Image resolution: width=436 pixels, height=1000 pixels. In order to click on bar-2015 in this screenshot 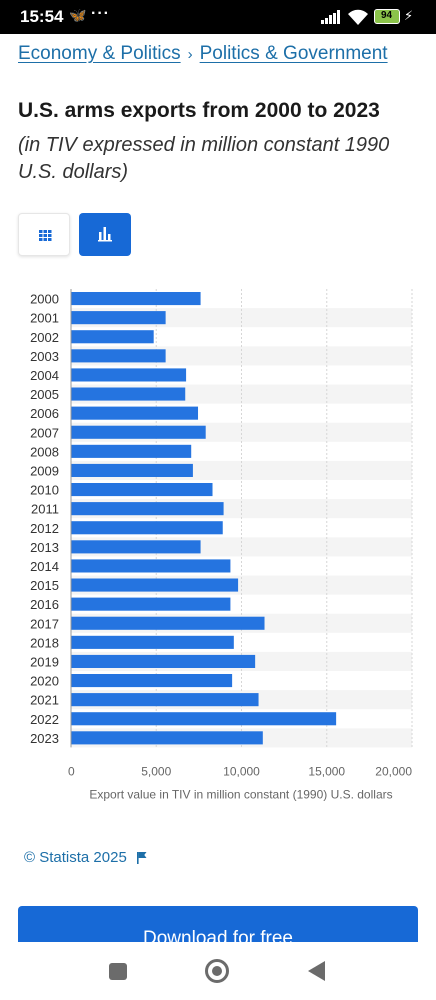, I will do `click(155, 585)`.